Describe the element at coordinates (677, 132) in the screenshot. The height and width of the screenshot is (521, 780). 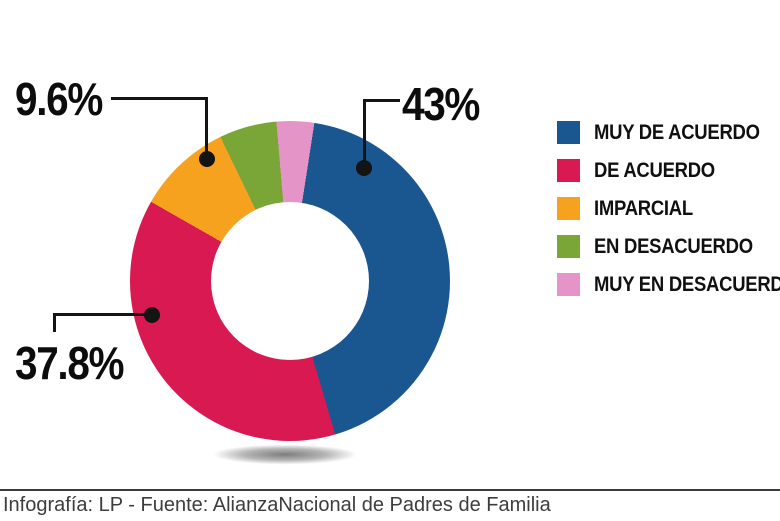
I see `legend-label: MUY DE ACUERDO` at that location.